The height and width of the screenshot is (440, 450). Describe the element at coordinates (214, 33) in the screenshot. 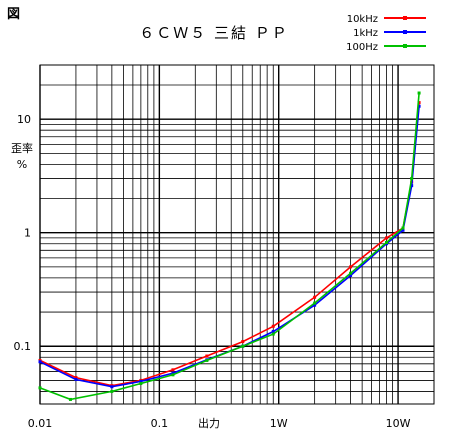

I see `chart-title: ６ＣＷ５ 三結 ＰＰ` at that location.